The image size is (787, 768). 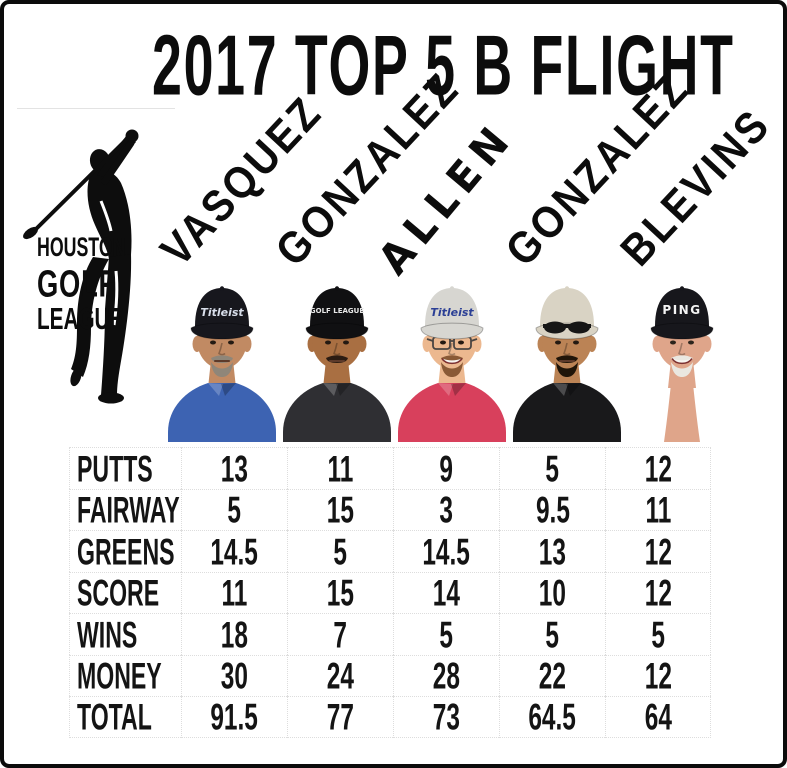 I want to click on player-photo: PING, so click(x=682, y=364).